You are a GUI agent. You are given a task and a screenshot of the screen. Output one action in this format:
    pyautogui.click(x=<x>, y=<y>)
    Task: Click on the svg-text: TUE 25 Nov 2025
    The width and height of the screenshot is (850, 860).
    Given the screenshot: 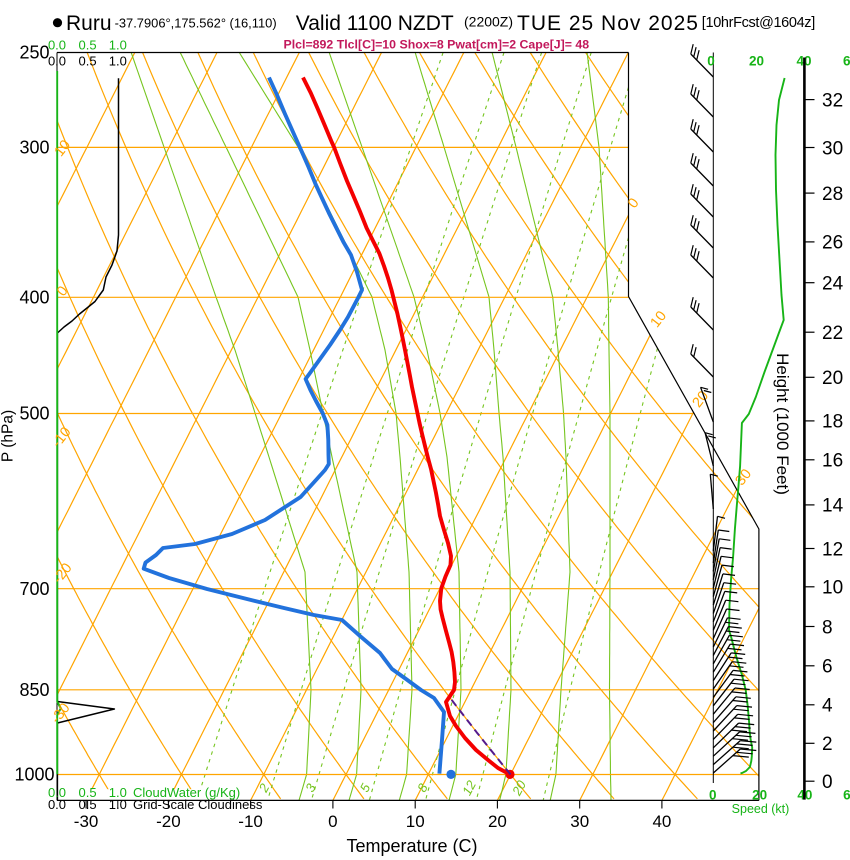 What is the action you would take?
    pyautogui.click(x=608, y=23)
    